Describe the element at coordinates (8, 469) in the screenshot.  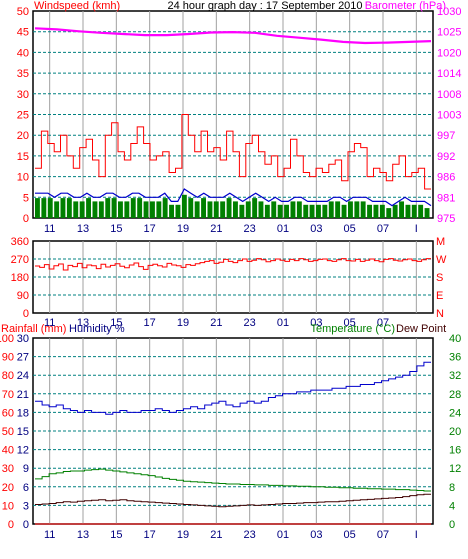
I see `rainfall-tick-label: 30` at that location.